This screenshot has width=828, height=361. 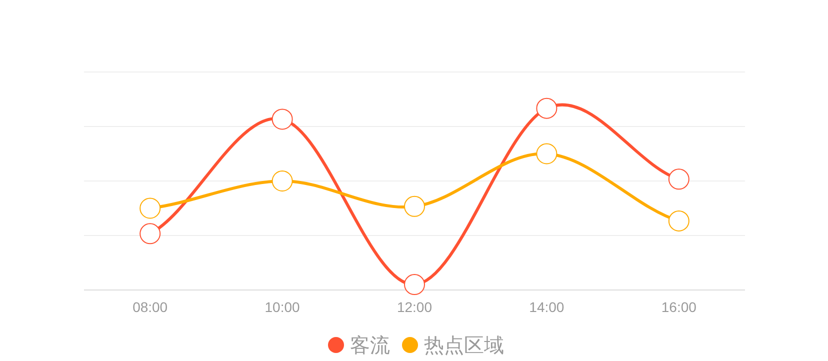 What do you see at coordinates (414, 307) in the screenshot?
I see `x-tick-label: 12:00` at bounding box center [414, 307].